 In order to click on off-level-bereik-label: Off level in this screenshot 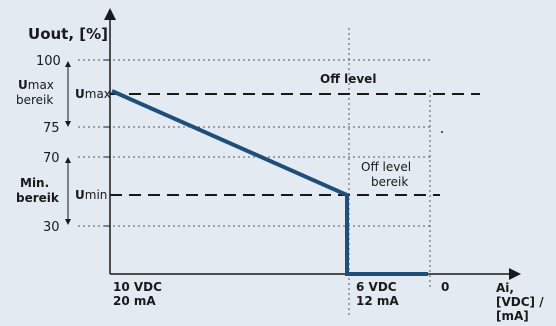, I will do `click(386, 167)`.